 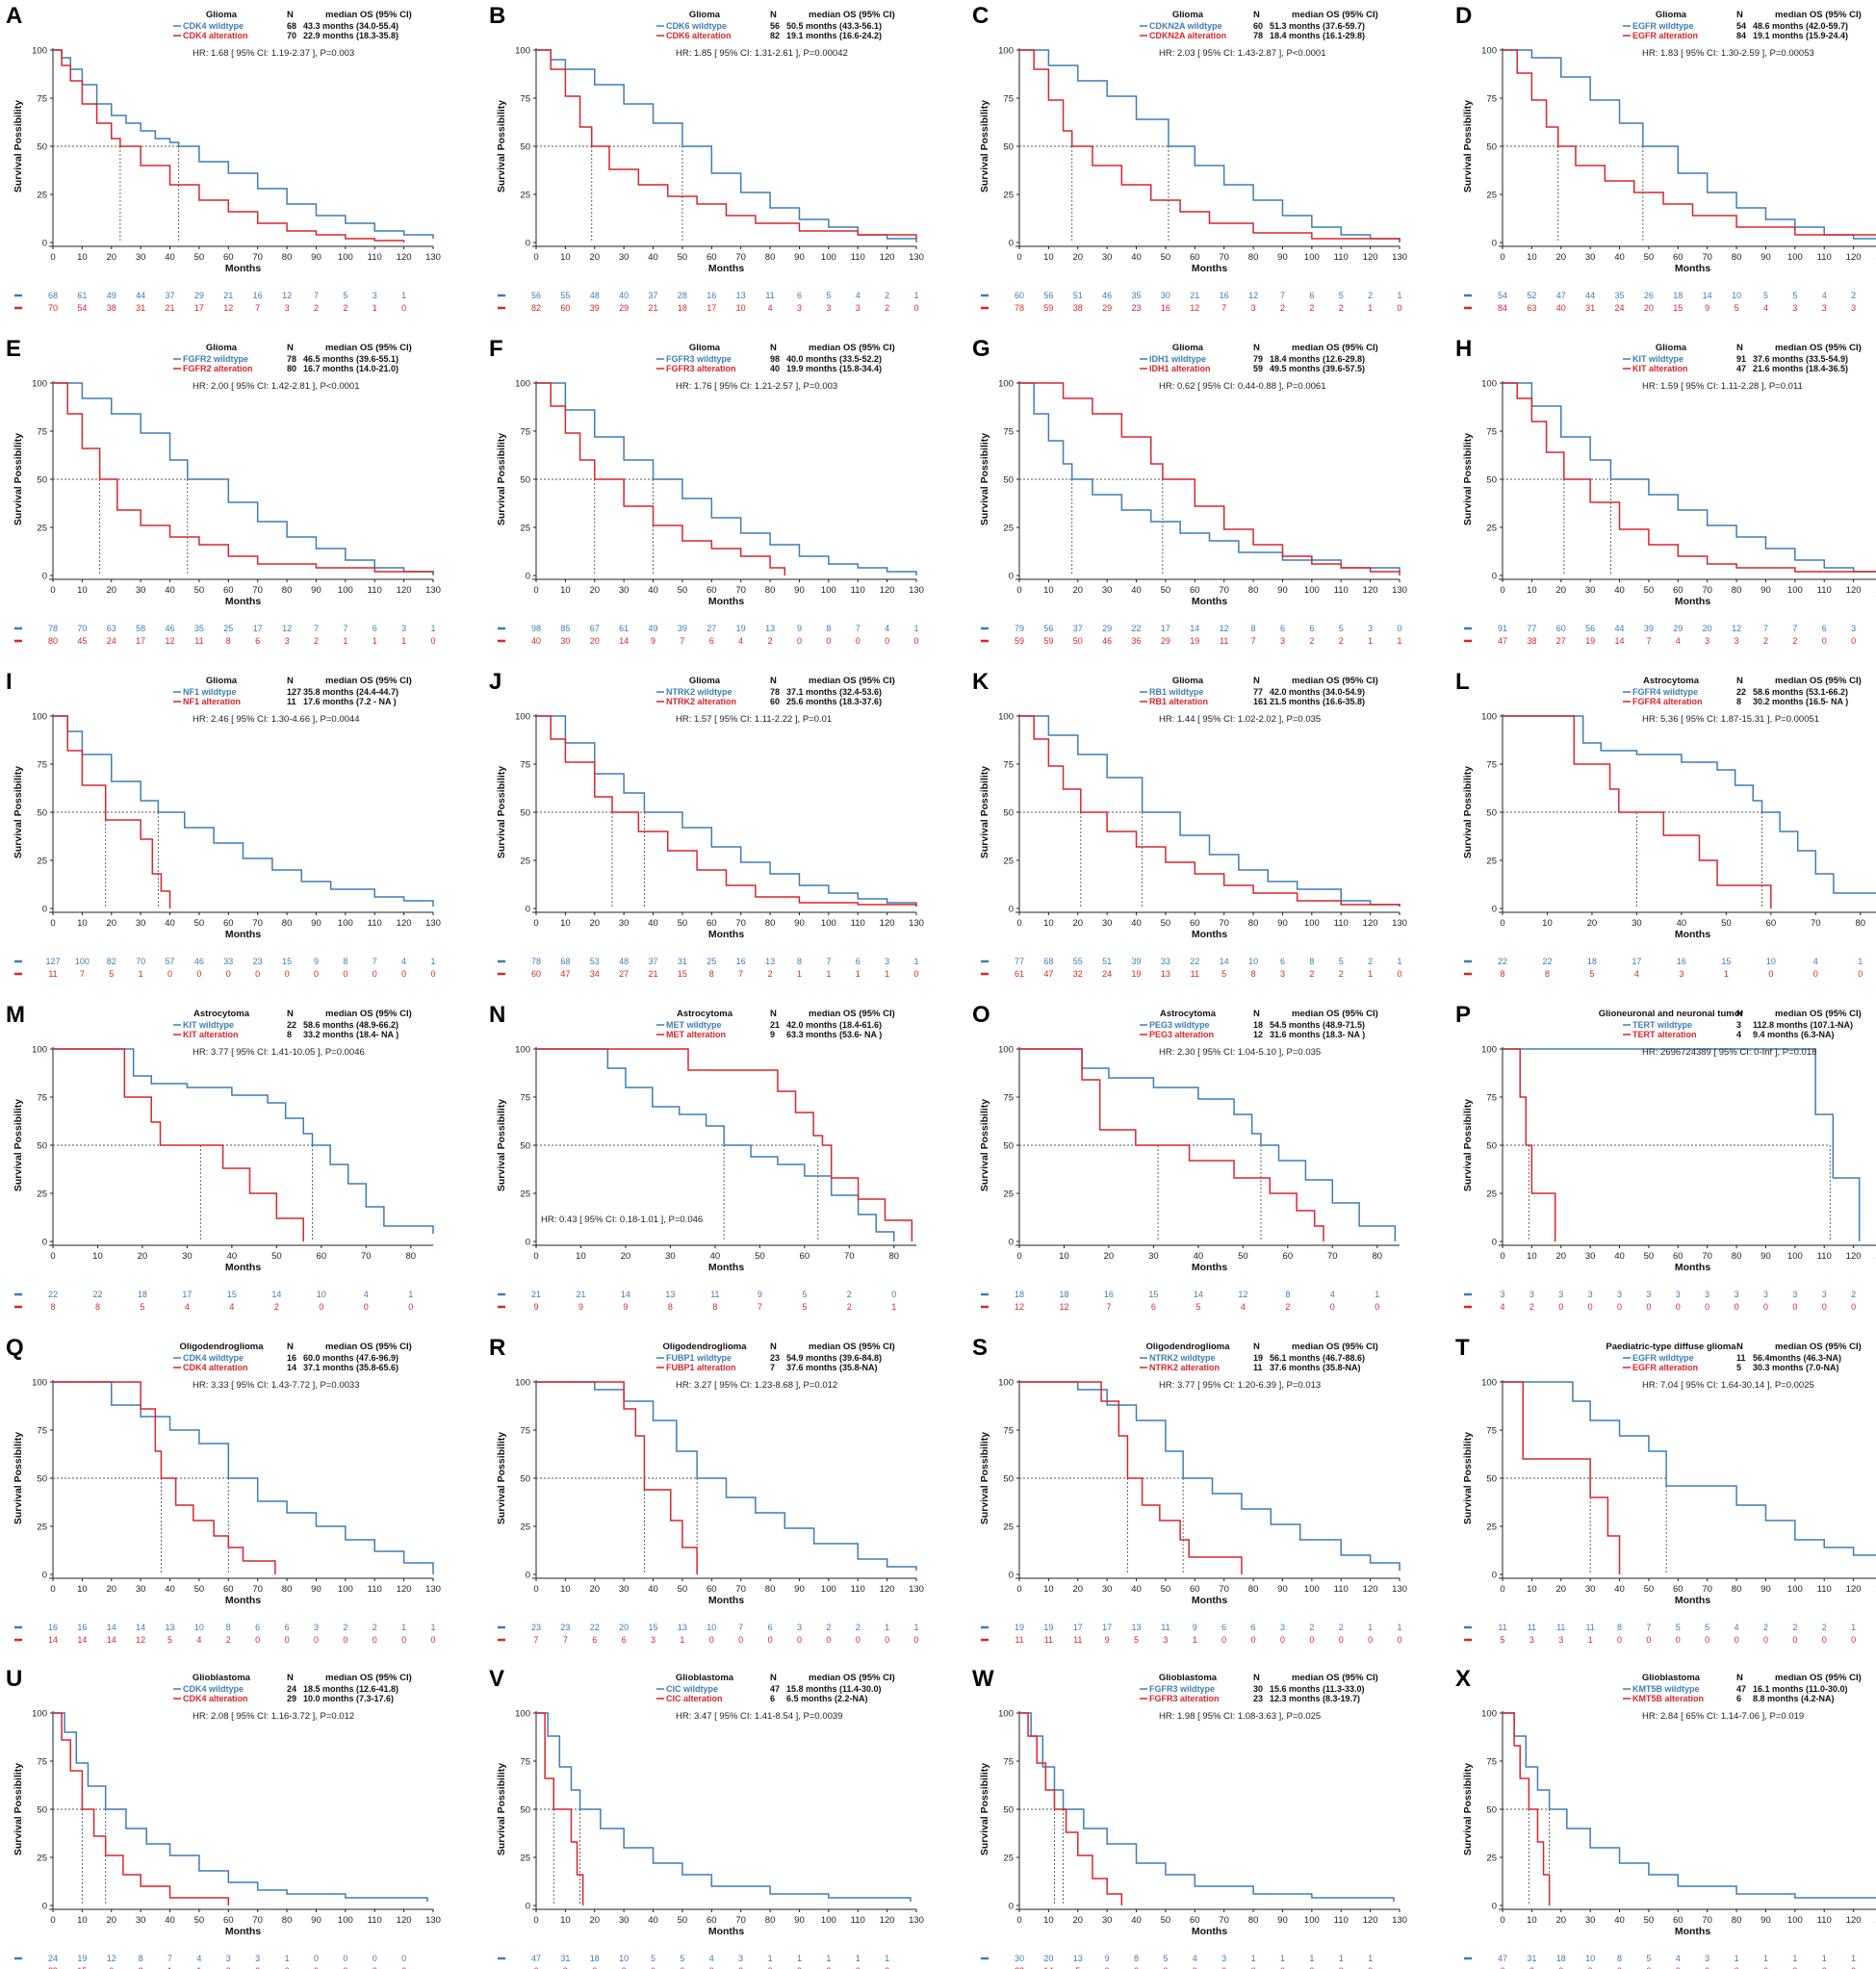 What do you see at coordinates (287, 1627) in the screenshot?
I see `risk-count: 6` at bounding box center [287, 1627].